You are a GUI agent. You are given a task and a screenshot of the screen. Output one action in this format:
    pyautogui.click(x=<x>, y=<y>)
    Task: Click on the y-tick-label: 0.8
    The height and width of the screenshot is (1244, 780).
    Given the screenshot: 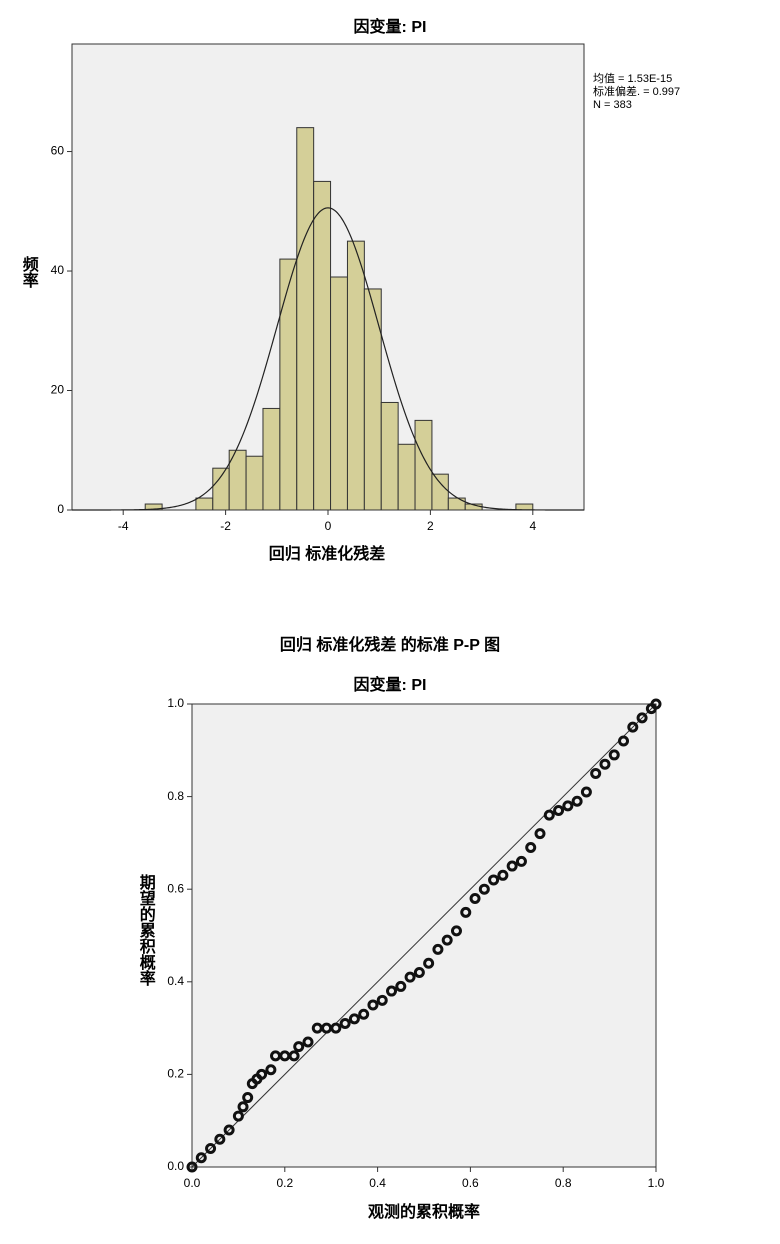 What is the action you would take?
    pyautogui.click(x=175, y=796)
    